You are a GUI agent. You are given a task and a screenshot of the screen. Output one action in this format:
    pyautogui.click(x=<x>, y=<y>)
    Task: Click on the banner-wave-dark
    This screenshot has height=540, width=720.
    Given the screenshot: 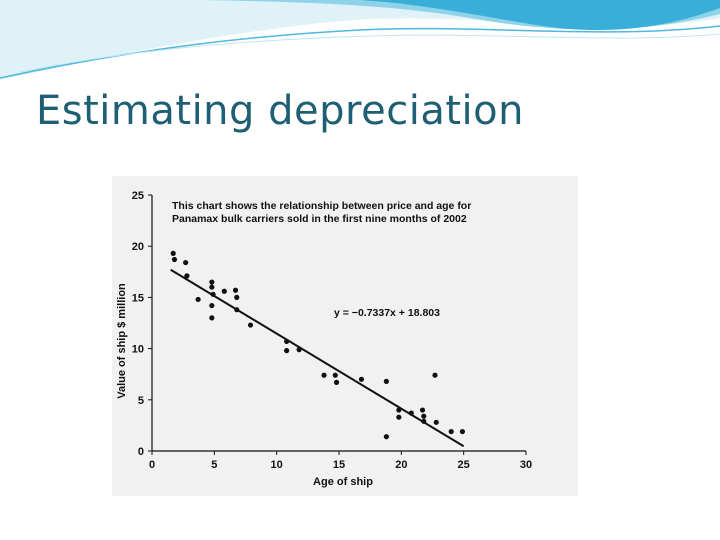 What is the action you would take?
    pyautogui.click(x=540, y=15)
    